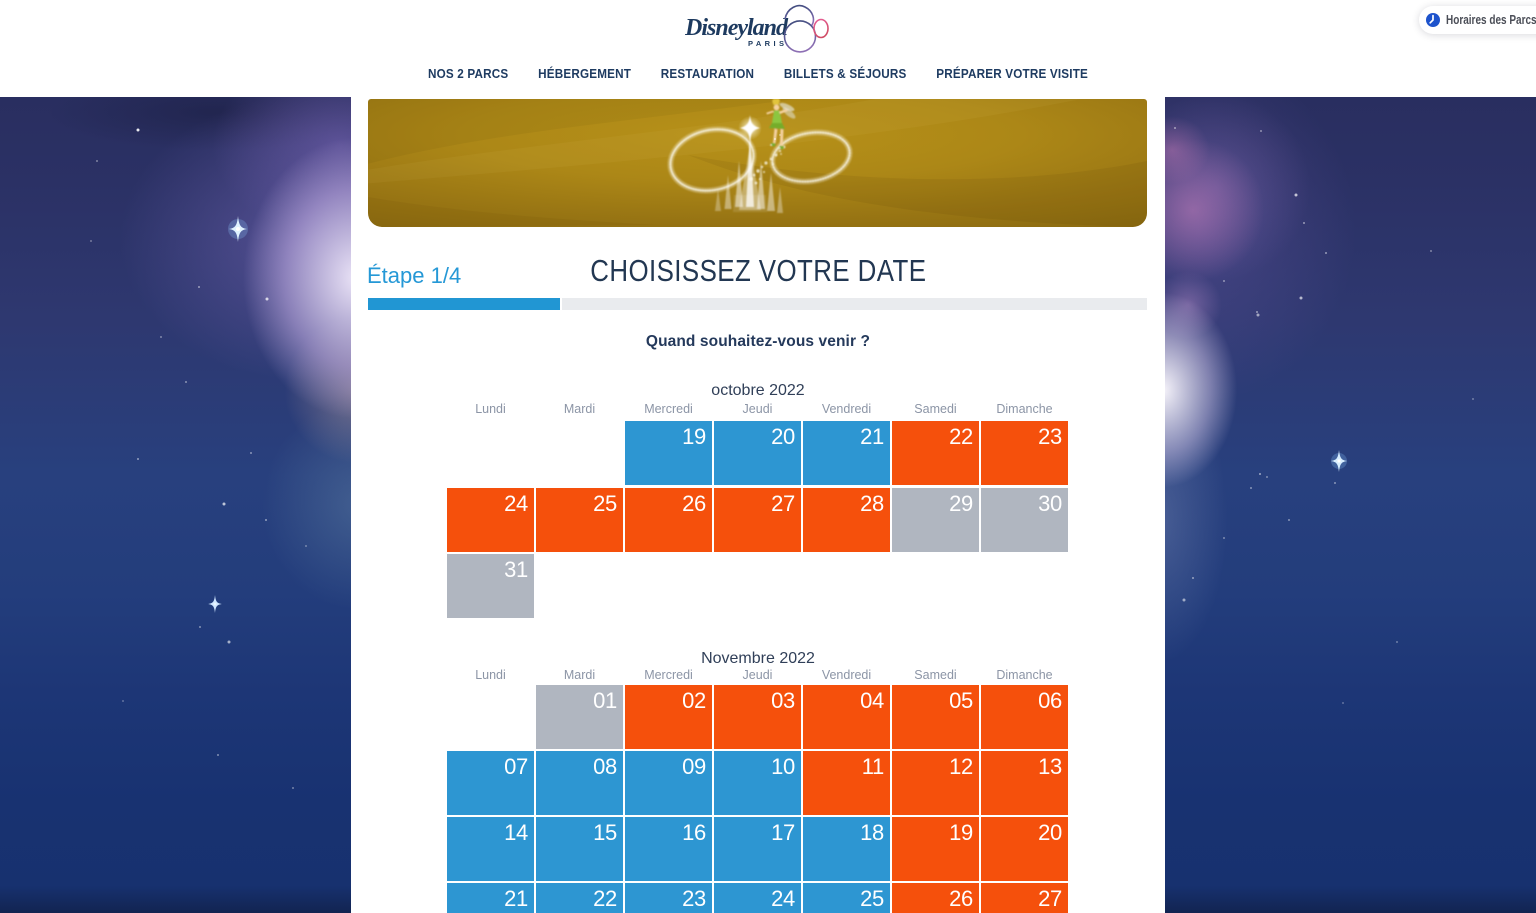 Image resolution: width=1536 pixels, height=913 pixels. What do you see at coordinates (737, 28) in the screenshot?
I see `svg-text: Disneyland` at bounding box center [737, 28].